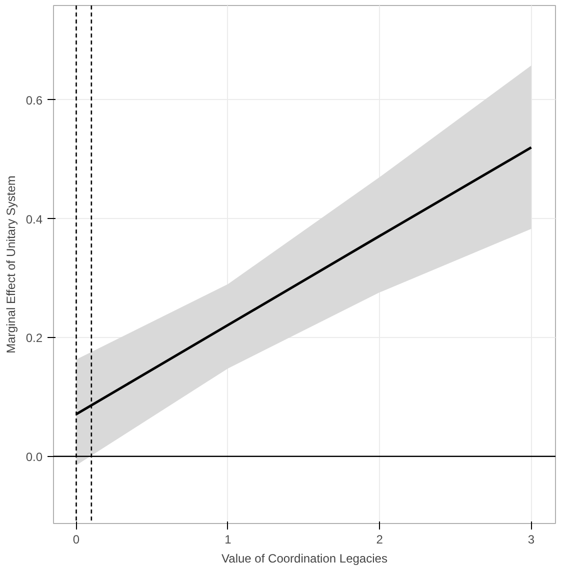  I want to click on x-tick-label: 2, so click(380, 539).